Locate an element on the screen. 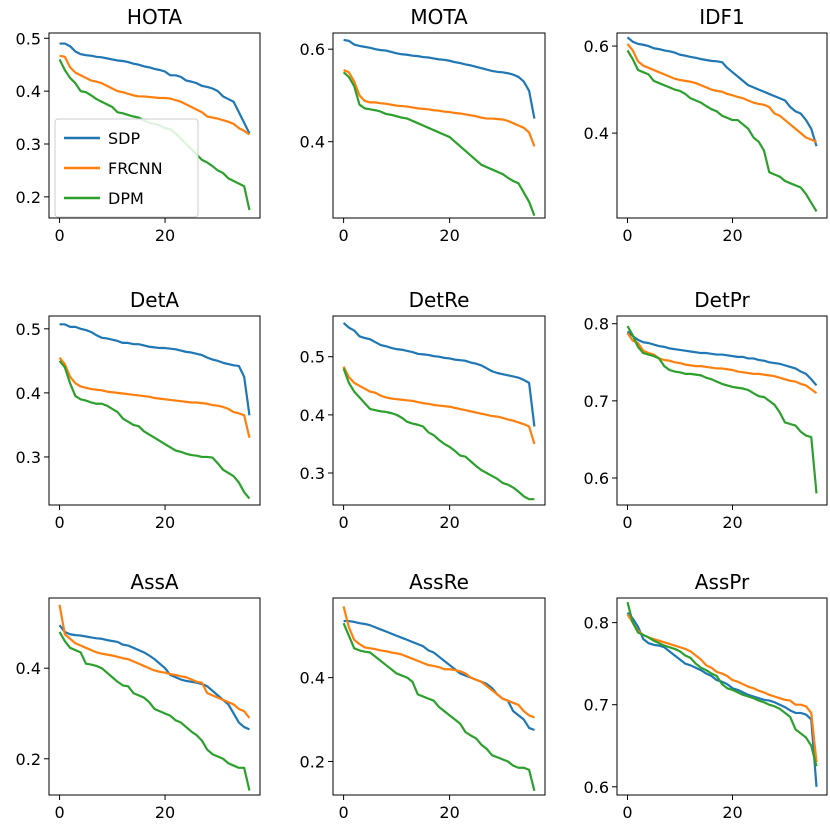  legend: SDP FRCNN DPM is located at coordinates (126, 168).